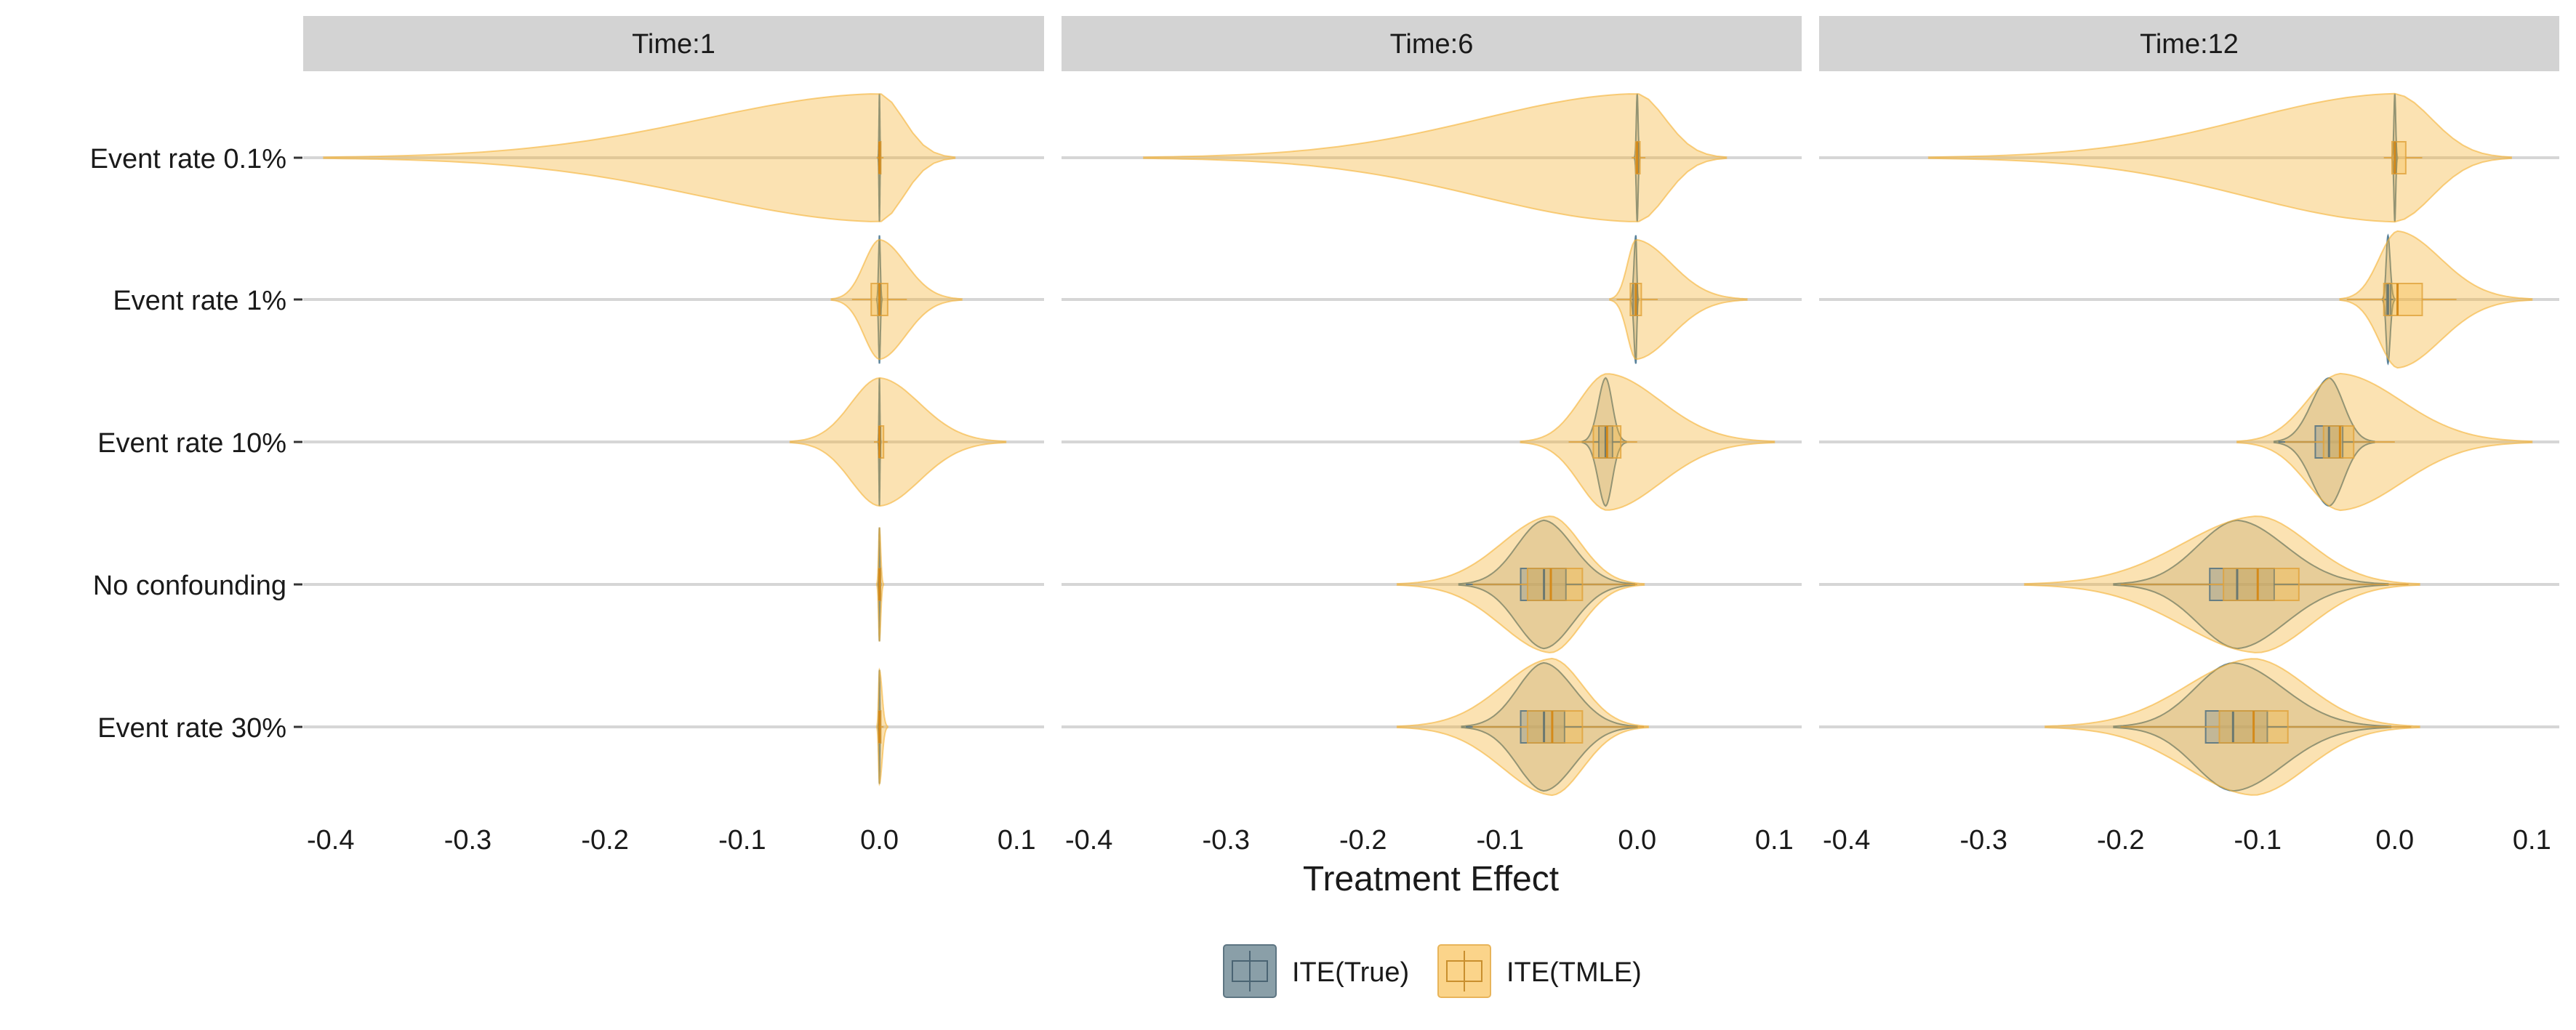 The height and width of the screenshot is (1030, 2576). I want to click on facet-title: Time:6, so click(1432, 44).